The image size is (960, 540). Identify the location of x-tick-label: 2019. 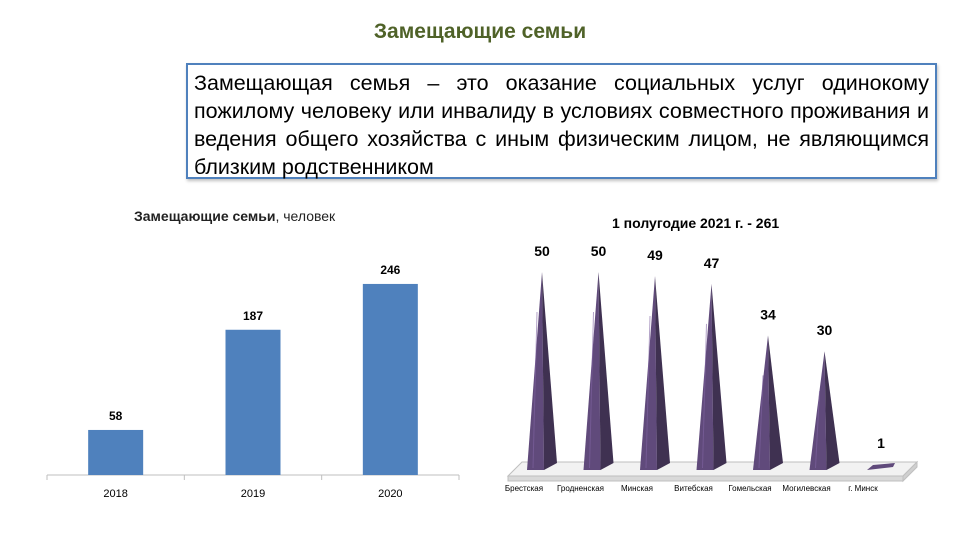
(253, 494).